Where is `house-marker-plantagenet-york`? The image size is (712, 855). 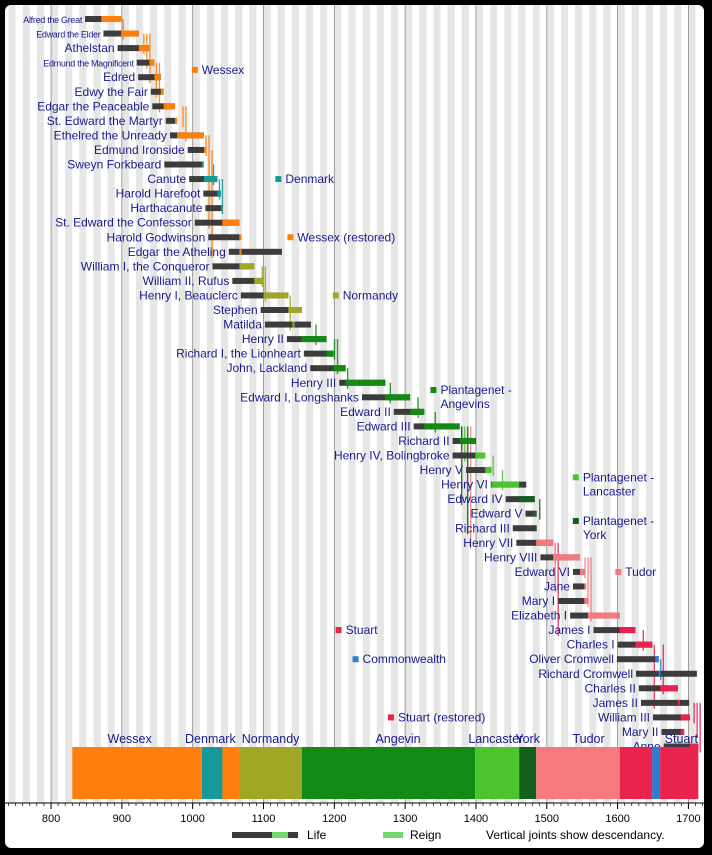 house-marker-plantagenet-york is located at coordinates (575, 520).